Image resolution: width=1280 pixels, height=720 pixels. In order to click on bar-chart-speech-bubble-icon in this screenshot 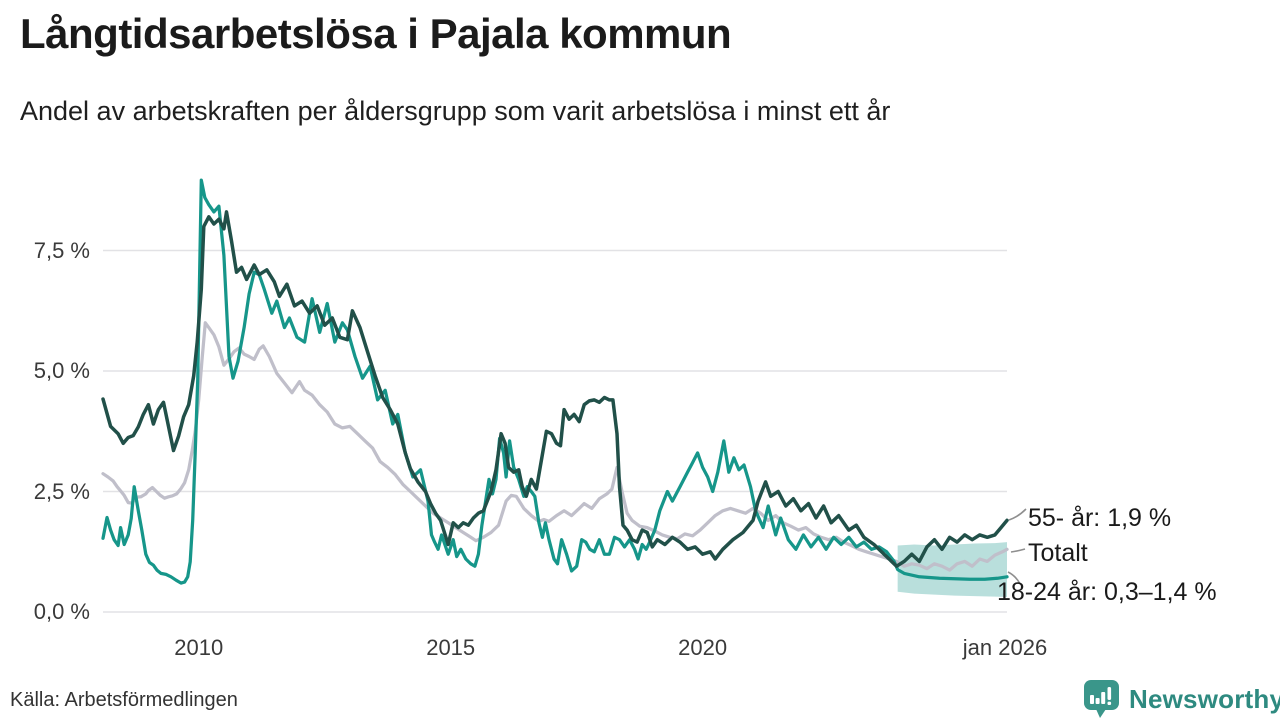, I will do `click(1101, 699)`.